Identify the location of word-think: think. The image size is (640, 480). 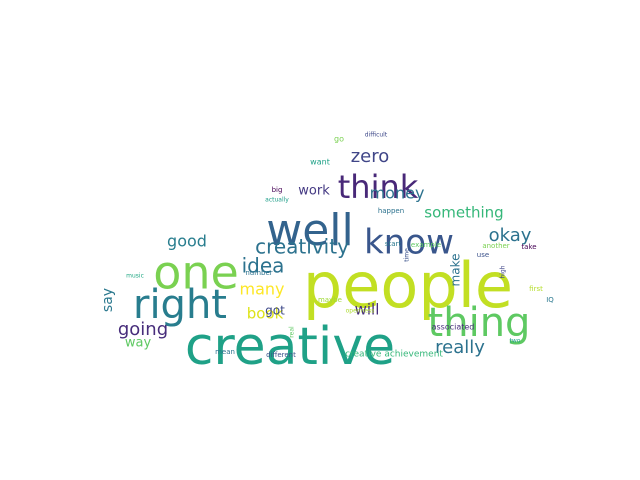
(378, 187).